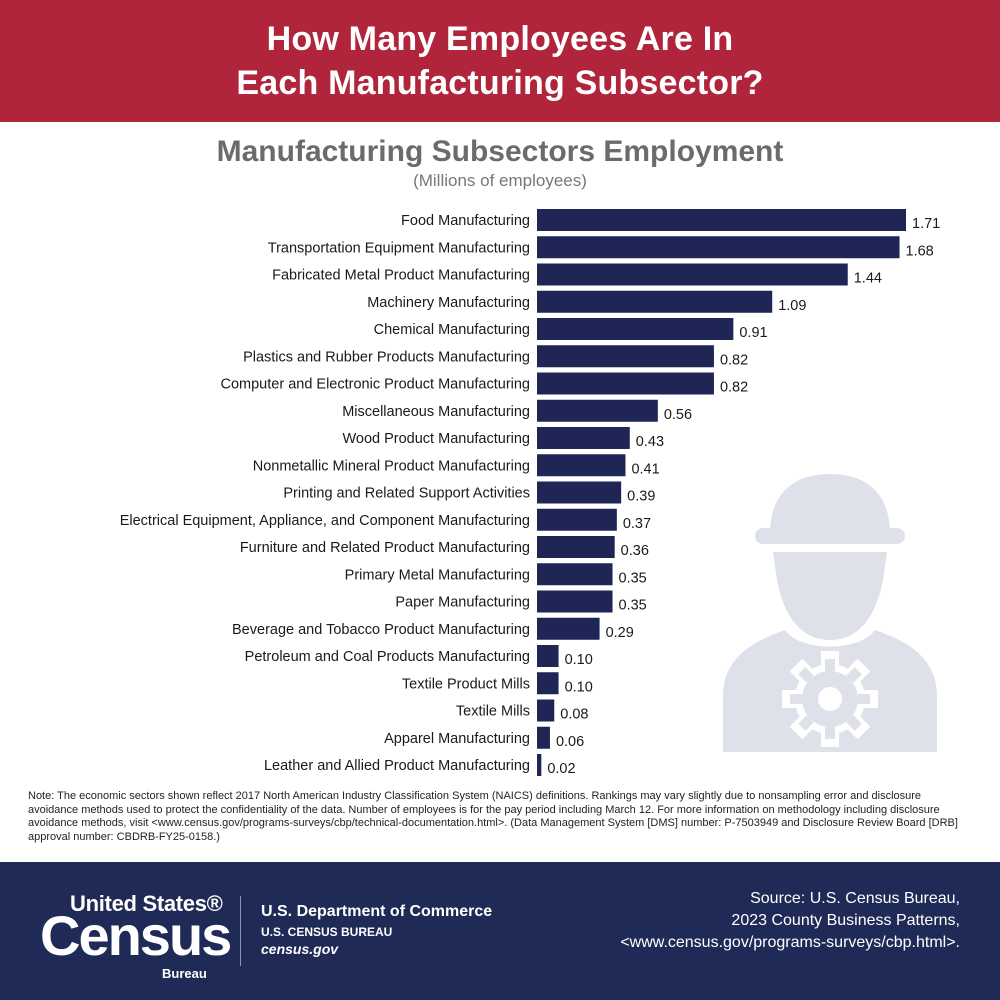  What do you see at coordinates (457, 739) in the screenshot?
I see `category-label-20: Apparel Manufacturing` at bounding box center [457, 739].